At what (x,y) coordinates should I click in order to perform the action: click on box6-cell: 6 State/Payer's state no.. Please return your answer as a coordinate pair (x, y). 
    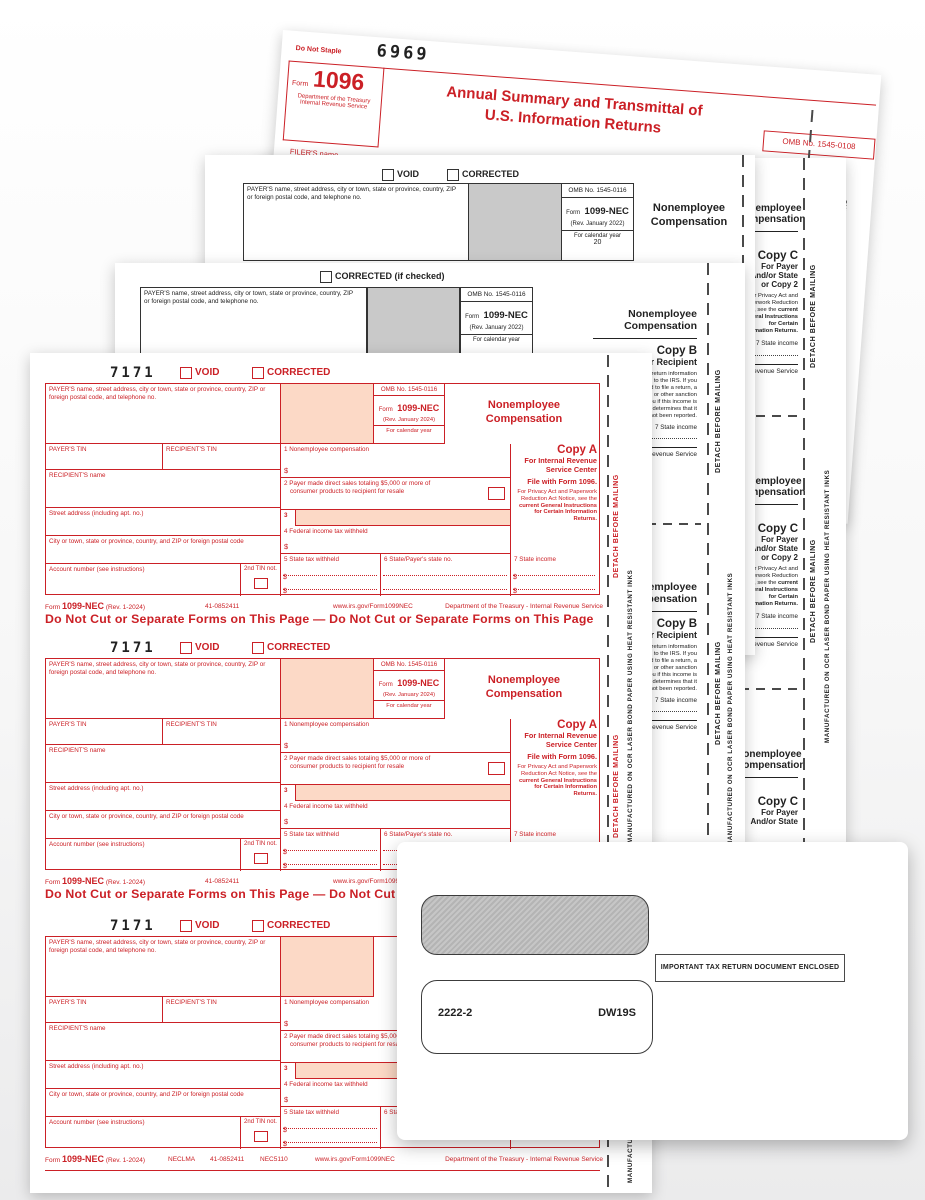
    Looking at the image, I should click on (446, 575).